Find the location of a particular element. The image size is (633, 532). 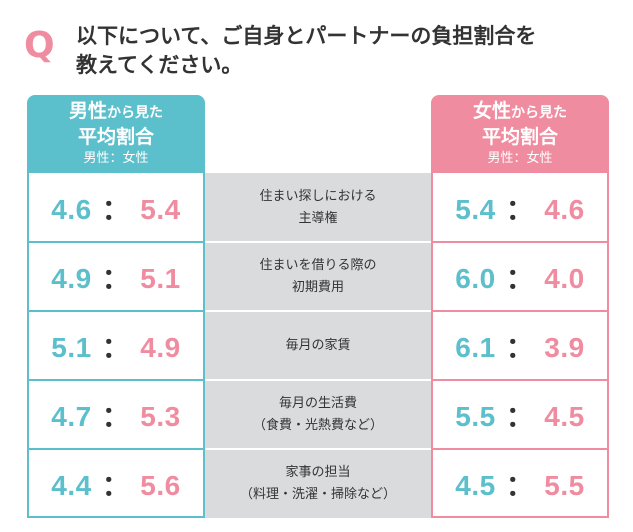

female-share: 5.3 is located at coordinates (160, 416).